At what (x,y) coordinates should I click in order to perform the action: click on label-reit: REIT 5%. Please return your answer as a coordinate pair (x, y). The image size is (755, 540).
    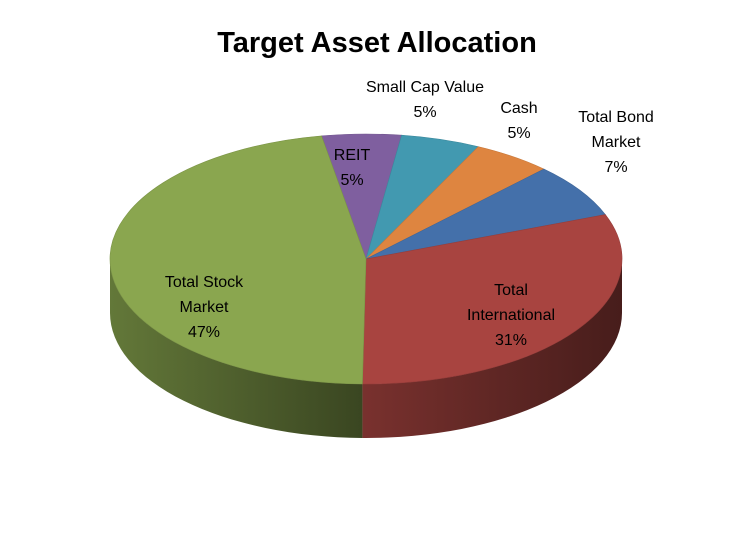
    Looking at the image, I should click on (352, 168).